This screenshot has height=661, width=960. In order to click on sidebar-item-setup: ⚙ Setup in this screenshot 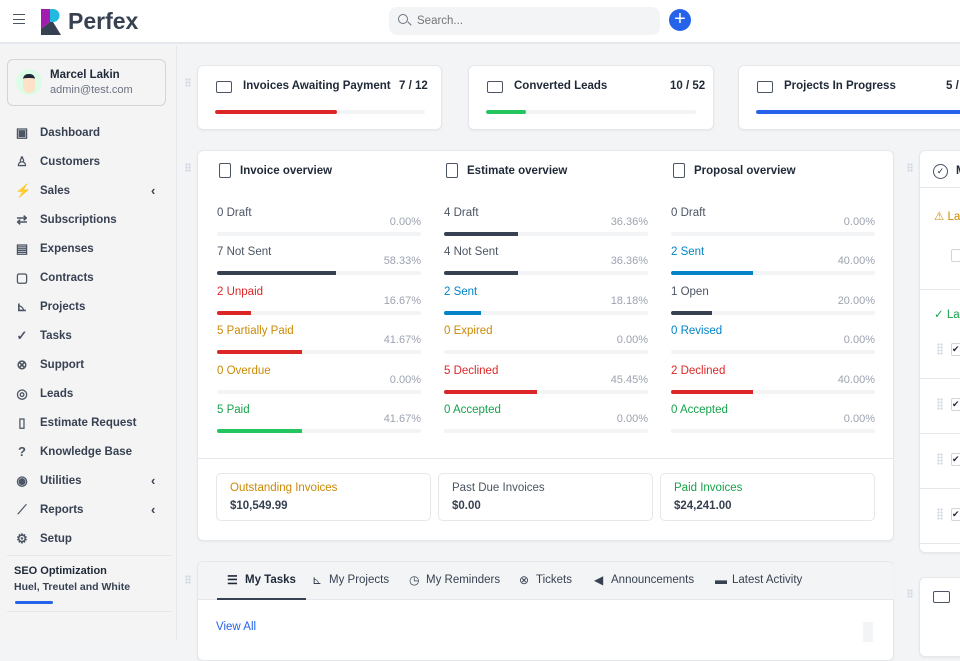, I will do `click(88, 542)`.